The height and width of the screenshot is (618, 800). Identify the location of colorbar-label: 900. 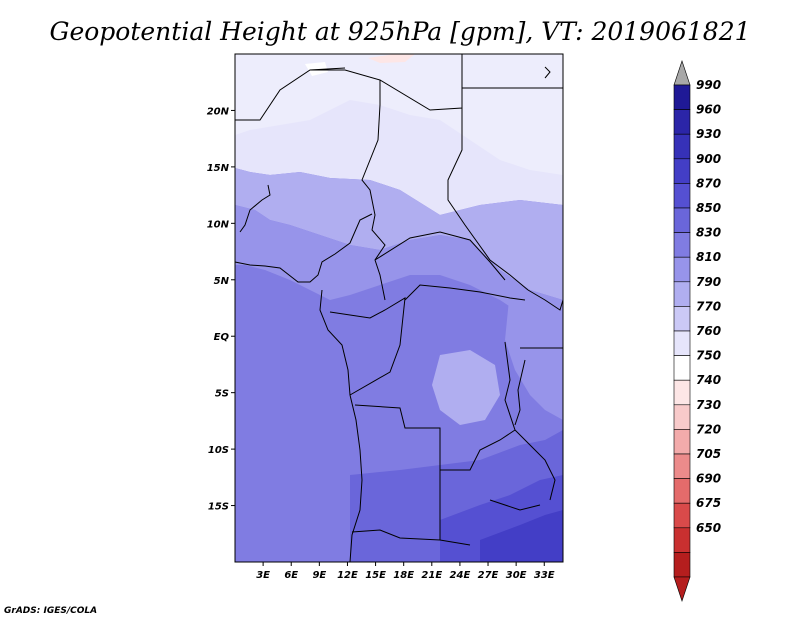
(708, 159).